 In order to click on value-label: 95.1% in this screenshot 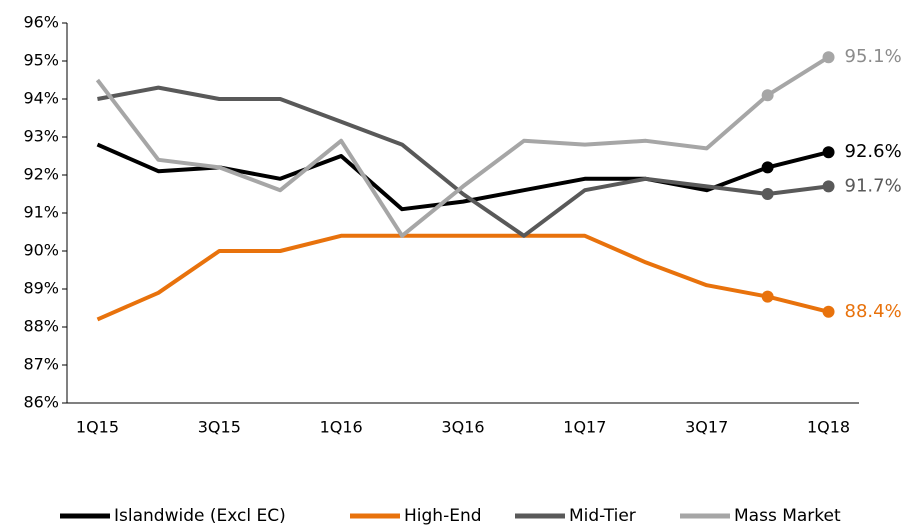, I will do `click(873, 56)`.